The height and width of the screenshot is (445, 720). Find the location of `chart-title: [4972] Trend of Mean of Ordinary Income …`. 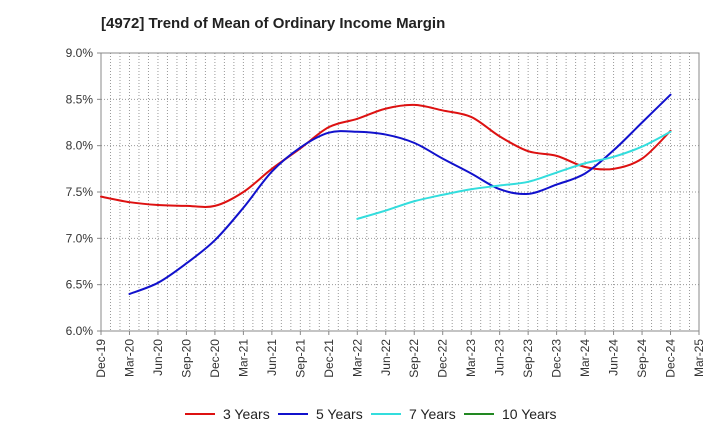

chart-title: [4972] Trend of Mean of Ordinary Income … is located at coordinates (273, 23).